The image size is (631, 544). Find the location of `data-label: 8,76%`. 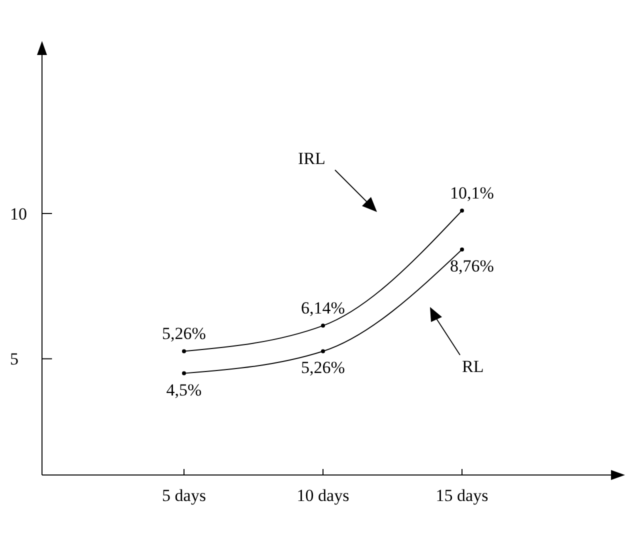

data-label: 8,76% is located at coordinates (472, 266).